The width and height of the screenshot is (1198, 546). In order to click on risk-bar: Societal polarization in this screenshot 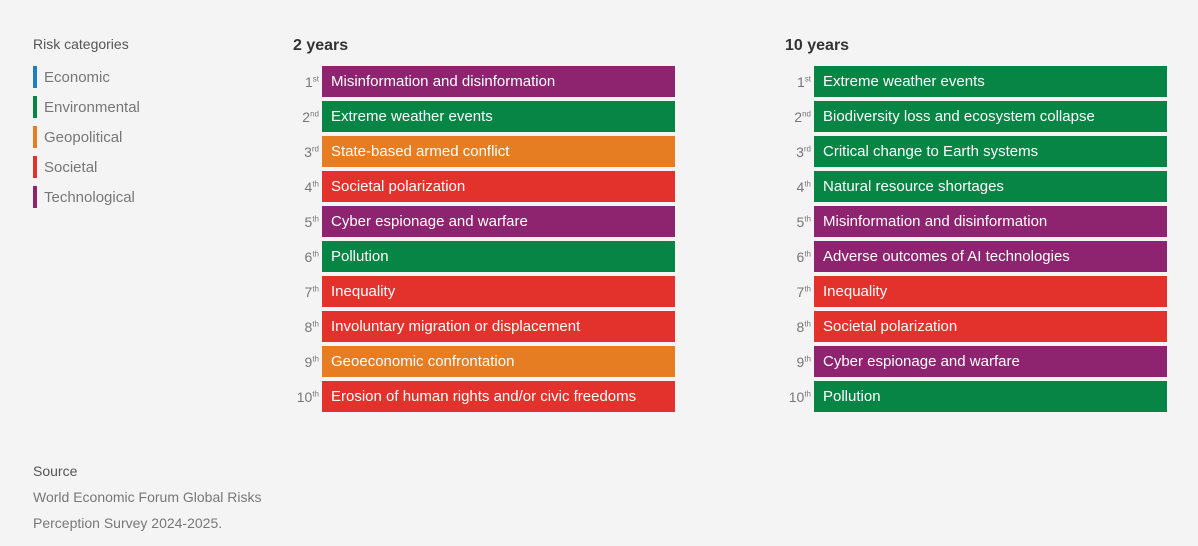, I will do `click(498, 186)`.